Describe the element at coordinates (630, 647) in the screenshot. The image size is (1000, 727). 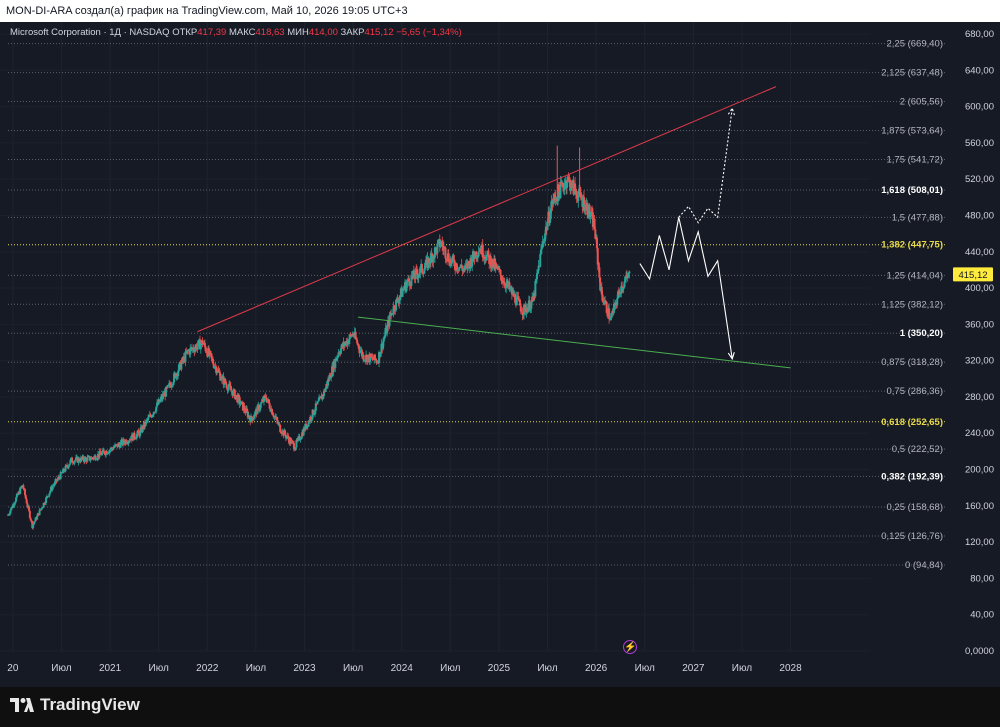
I see `lightning-icon: ⚡` at that location.